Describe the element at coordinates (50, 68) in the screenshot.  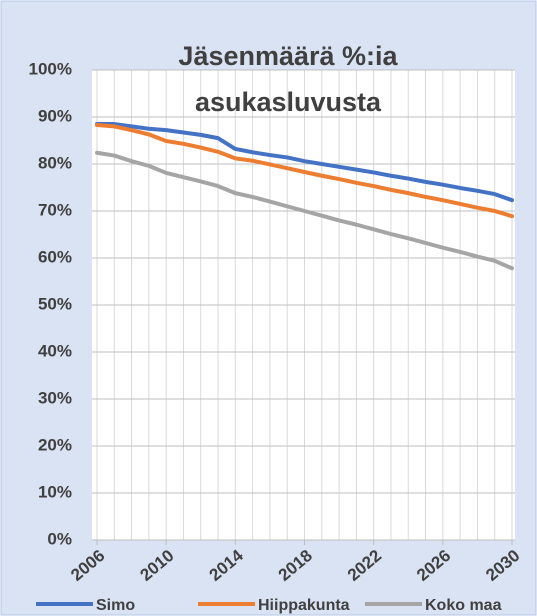
I see `y-tick-label: 100%` at that location.